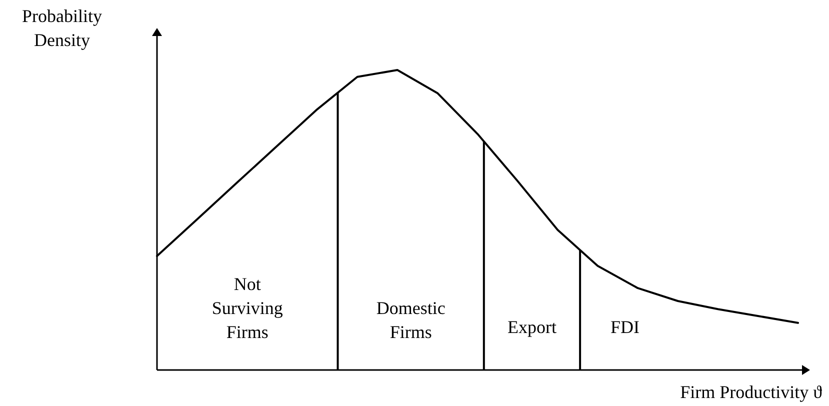 Image resolution: width=829 pixels, height=406 pixels. What do you see at coordinates (625, 327) in the screenshot?
I see `annotation: FDI` at bounding box center [625, 327].